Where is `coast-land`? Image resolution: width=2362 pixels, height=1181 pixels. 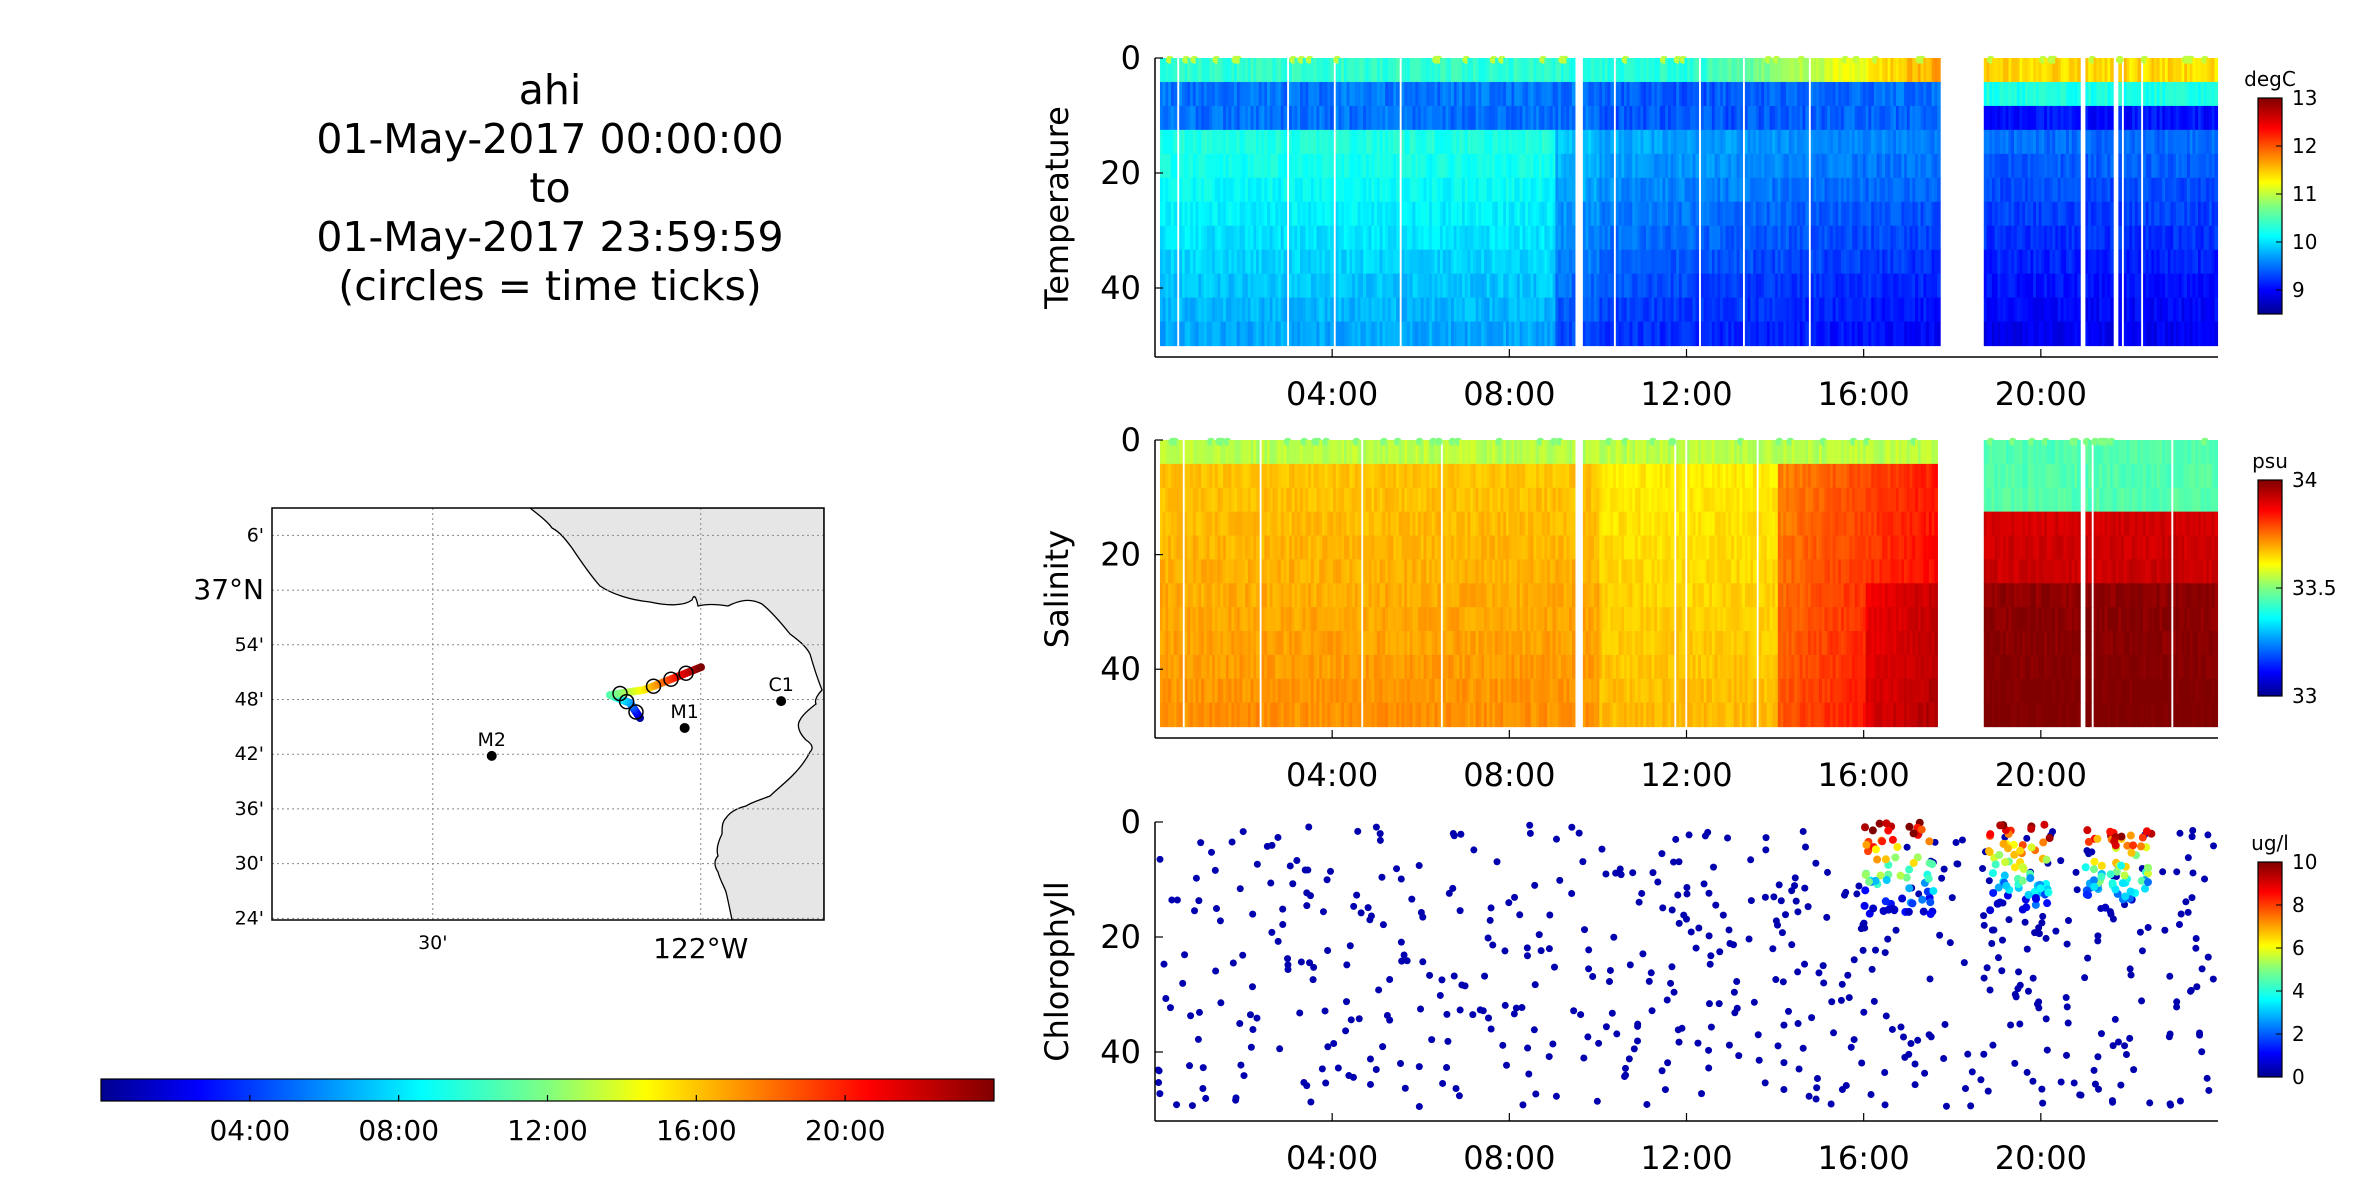 coast-land is located at coordinates (676, 714).